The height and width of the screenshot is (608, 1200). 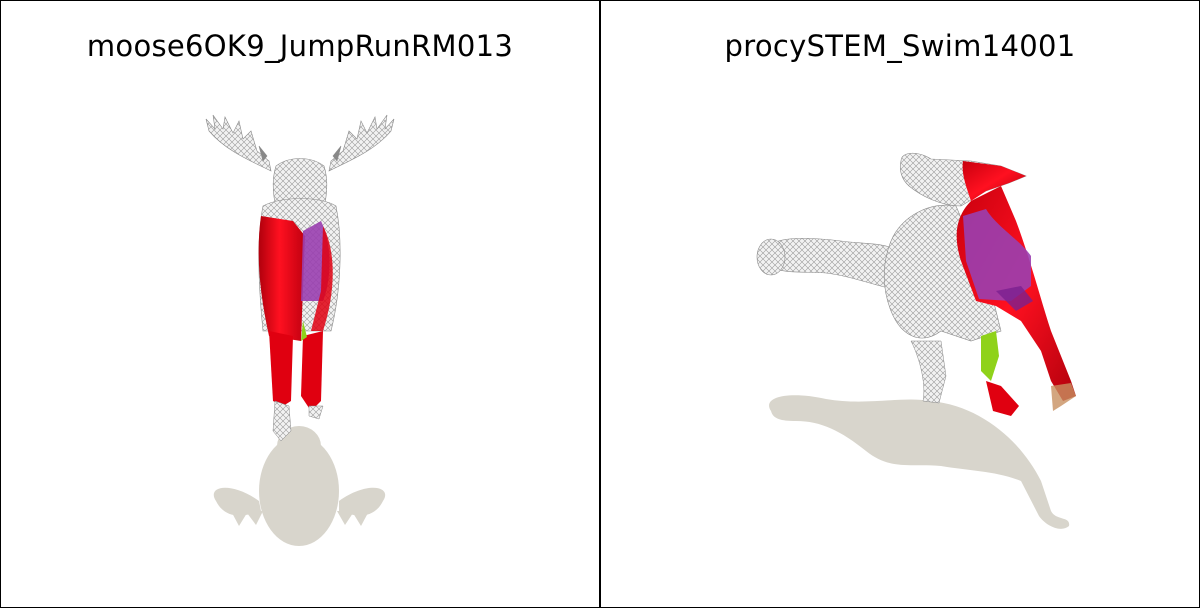 I want to click on procyon-head, so click(x=963, y=179).